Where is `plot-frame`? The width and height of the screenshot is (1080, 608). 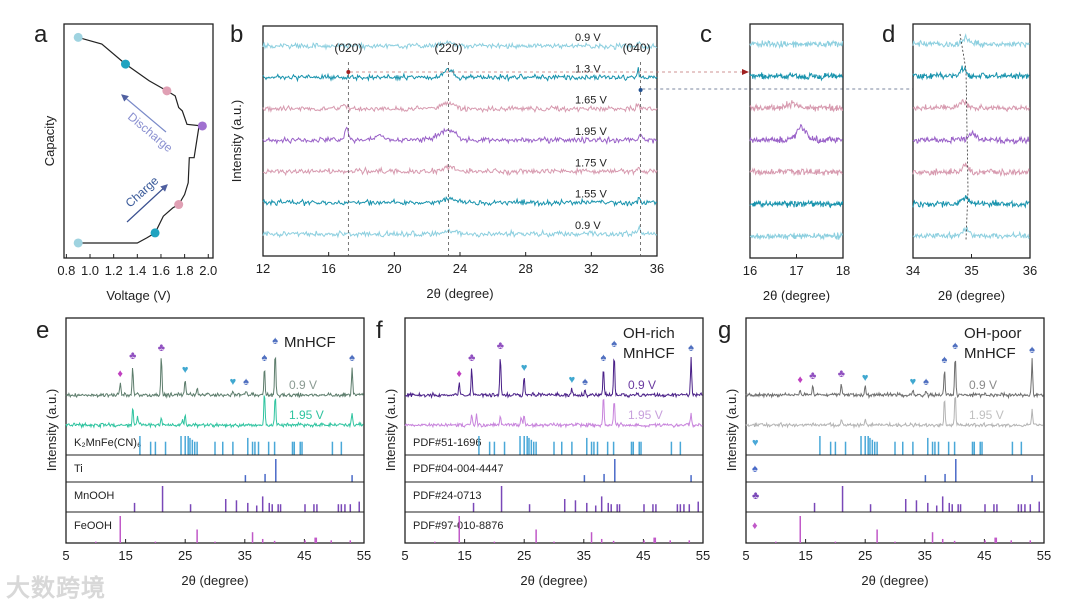
plot-frame is located at coordinates (215, 430).